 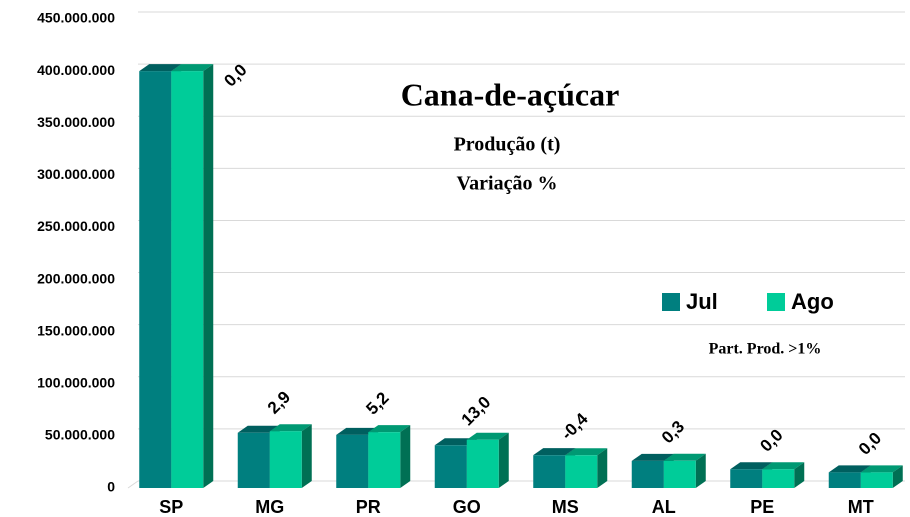 What do you see at coordinates (377, 403) in the screenshot?
I see `variation-label: 5,2` at bounding box center [377, 403].